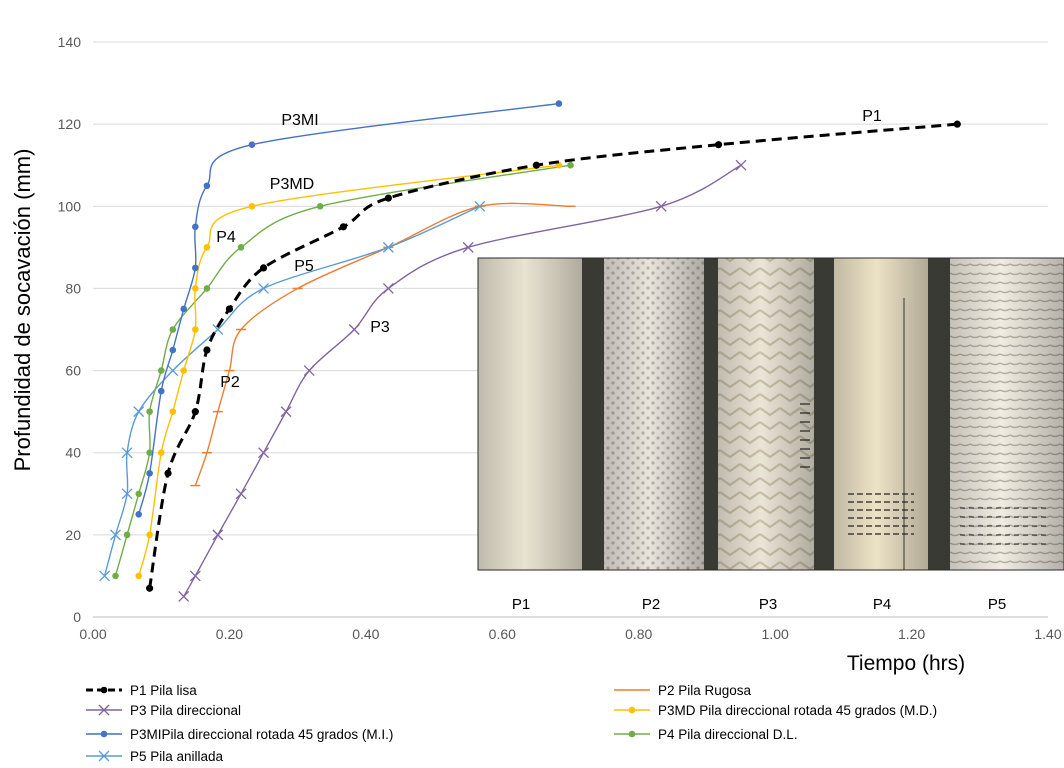  I want to click on x-axis-title: Tiempo (hrs), so click(906, 663).